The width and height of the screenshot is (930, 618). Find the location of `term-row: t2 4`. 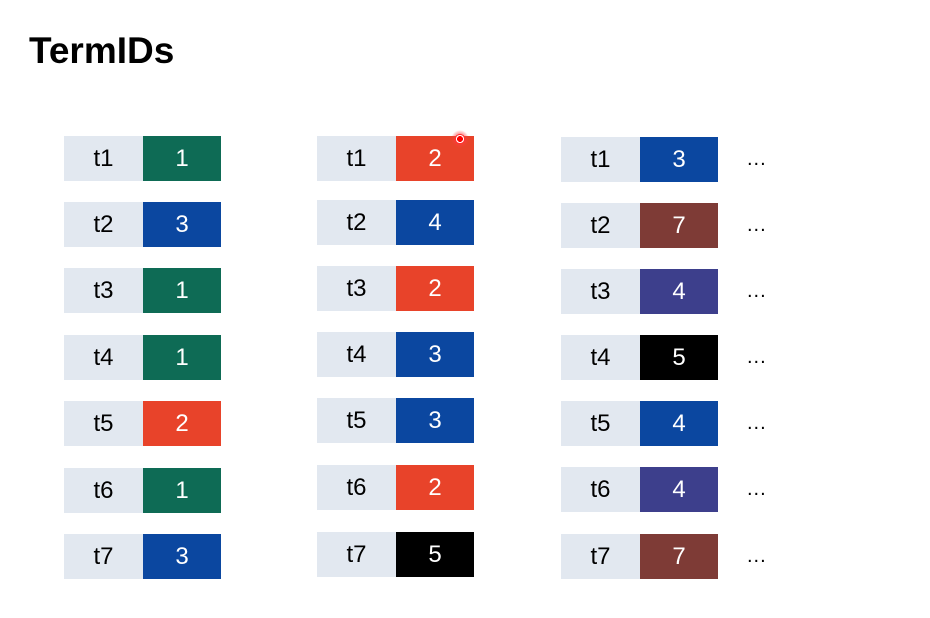

term-row: t2 4 is located at coordinates (395, 222).